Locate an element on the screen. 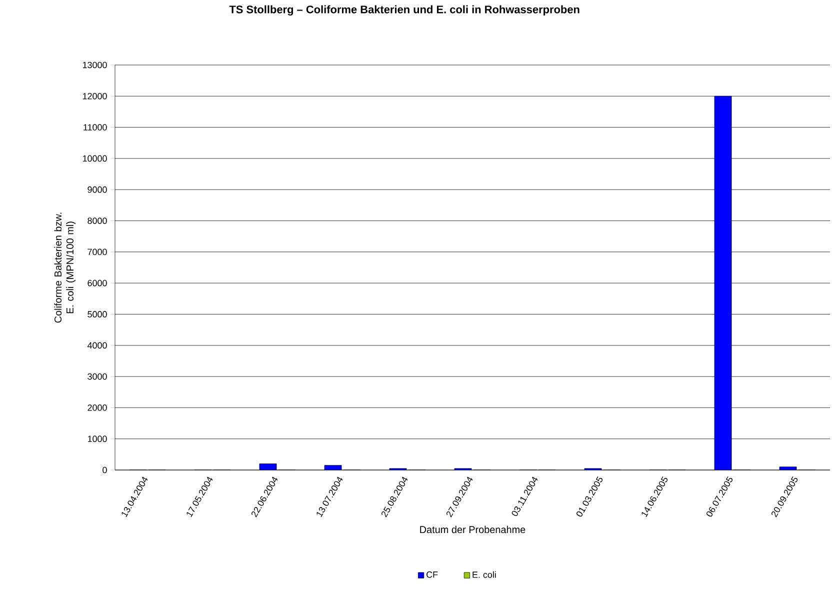  y-tick-label: 6000 is located at coordinates (97, 283).